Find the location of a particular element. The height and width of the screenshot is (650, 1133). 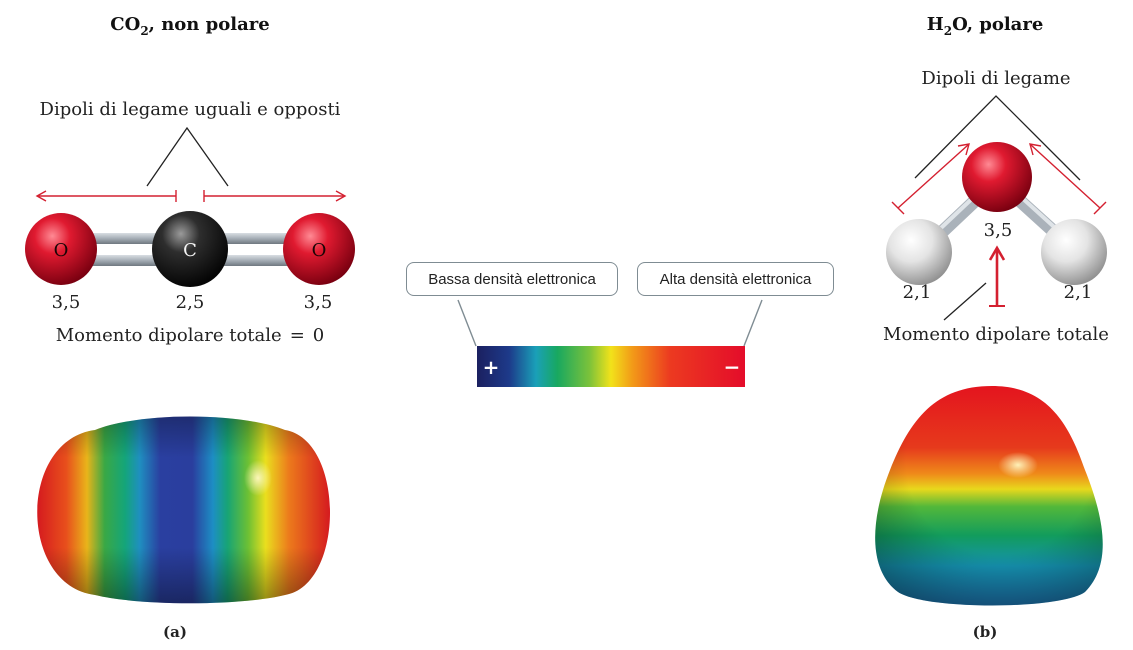

co2-left-dipole-arrow is located at coordinates (106, 196).